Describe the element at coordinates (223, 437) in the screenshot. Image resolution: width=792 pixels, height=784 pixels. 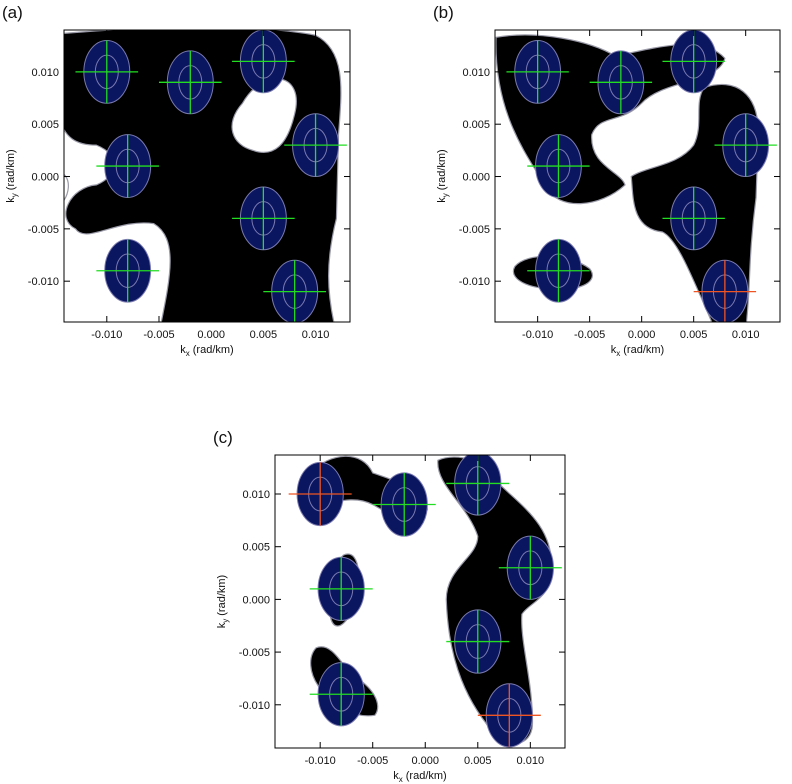
I see `panel-label: (c)` at that location.